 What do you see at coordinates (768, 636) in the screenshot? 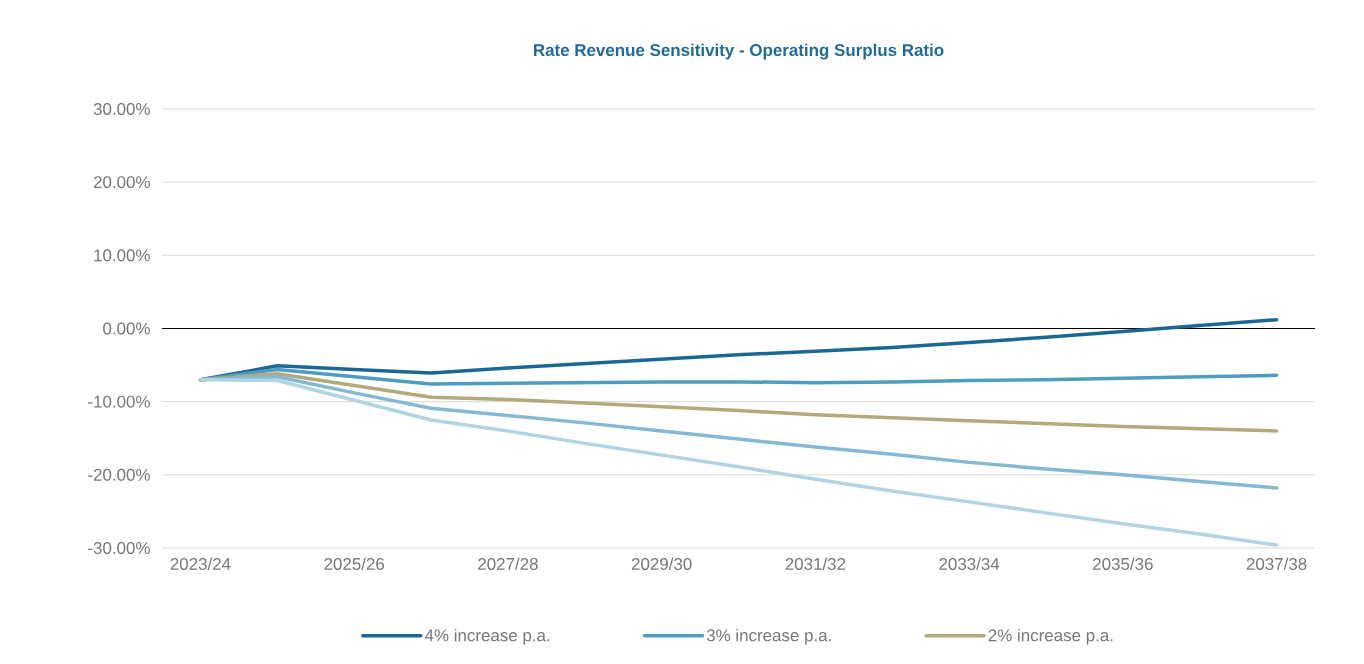
I see `legend-label: 3% increase p.a.` at bounding box center [768, 636].